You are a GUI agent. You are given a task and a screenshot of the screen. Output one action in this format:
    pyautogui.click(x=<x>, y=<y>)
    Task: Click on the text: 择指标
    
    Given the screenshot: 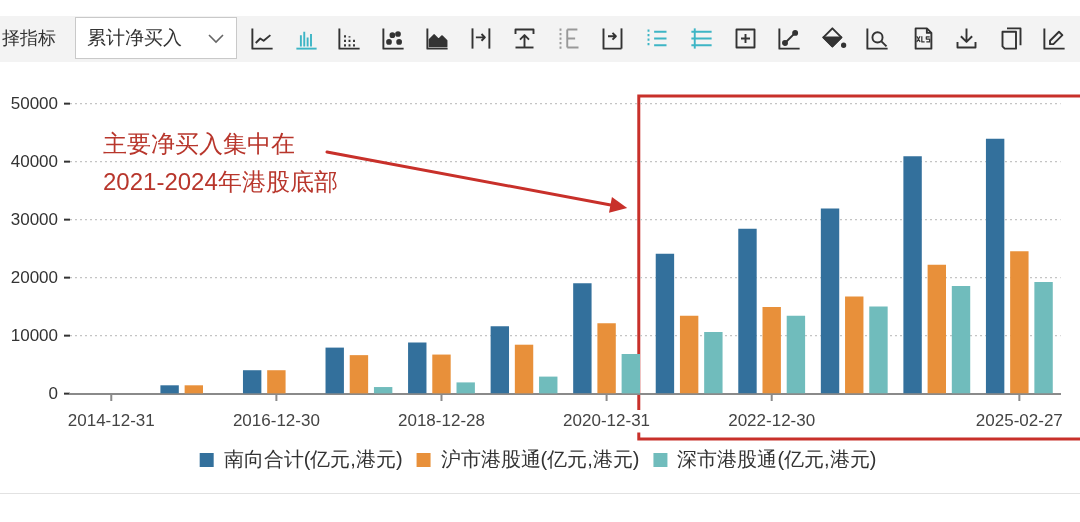 What is the action you would take?
    pyautogui.click(x=29, y=38)
    